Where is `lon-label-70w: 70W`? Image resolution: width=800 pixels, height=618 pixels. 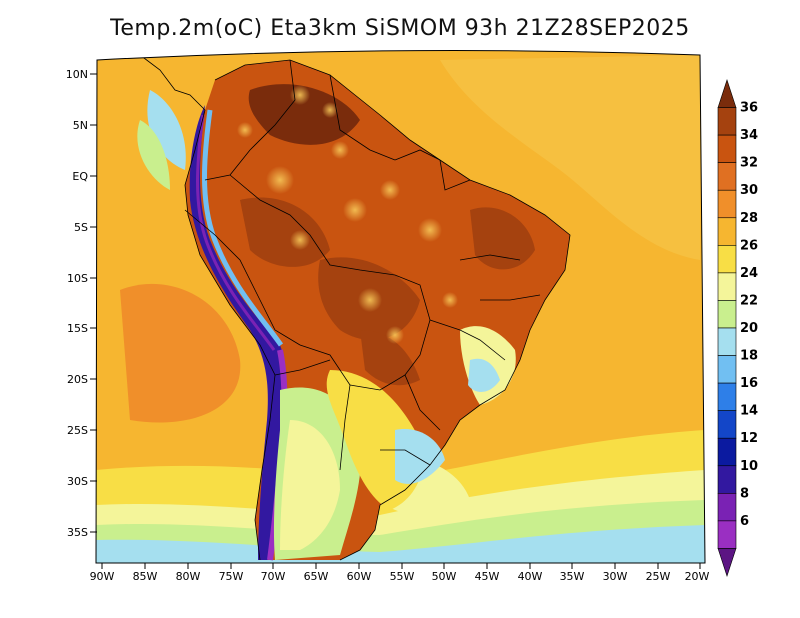 lon-label-70w: 70W is located at coordinates (273, 576).